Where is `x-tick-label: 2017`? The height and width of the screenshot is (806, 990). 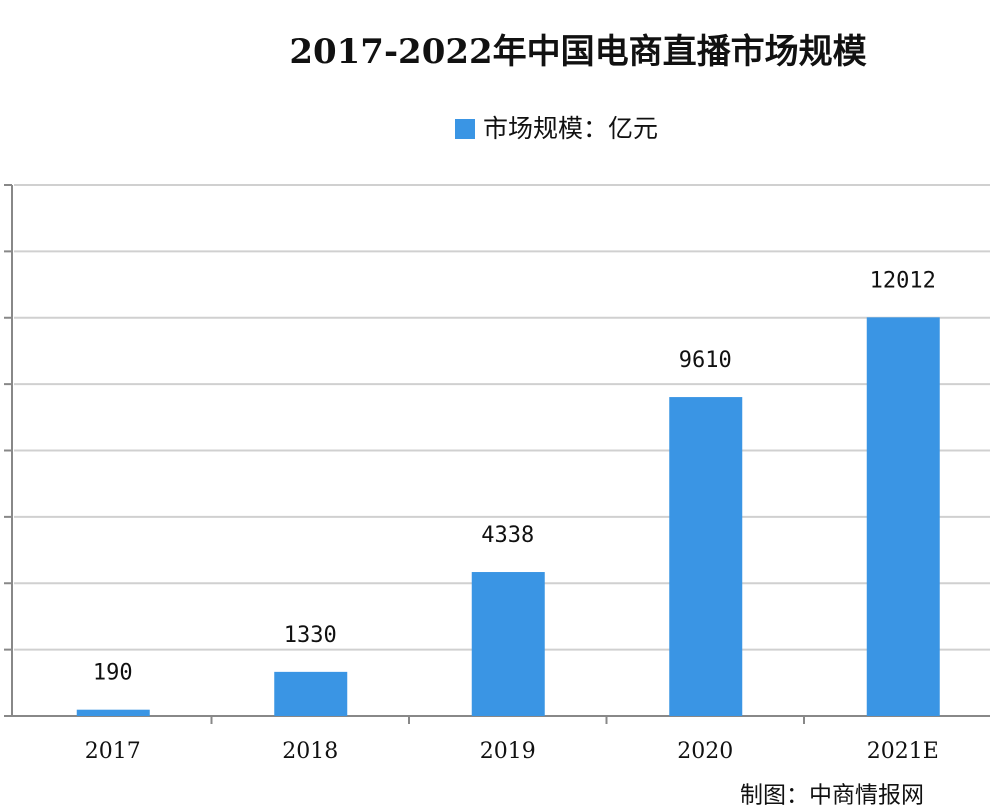 x-tick-label: 2017 is located at coordinates (113, 751).